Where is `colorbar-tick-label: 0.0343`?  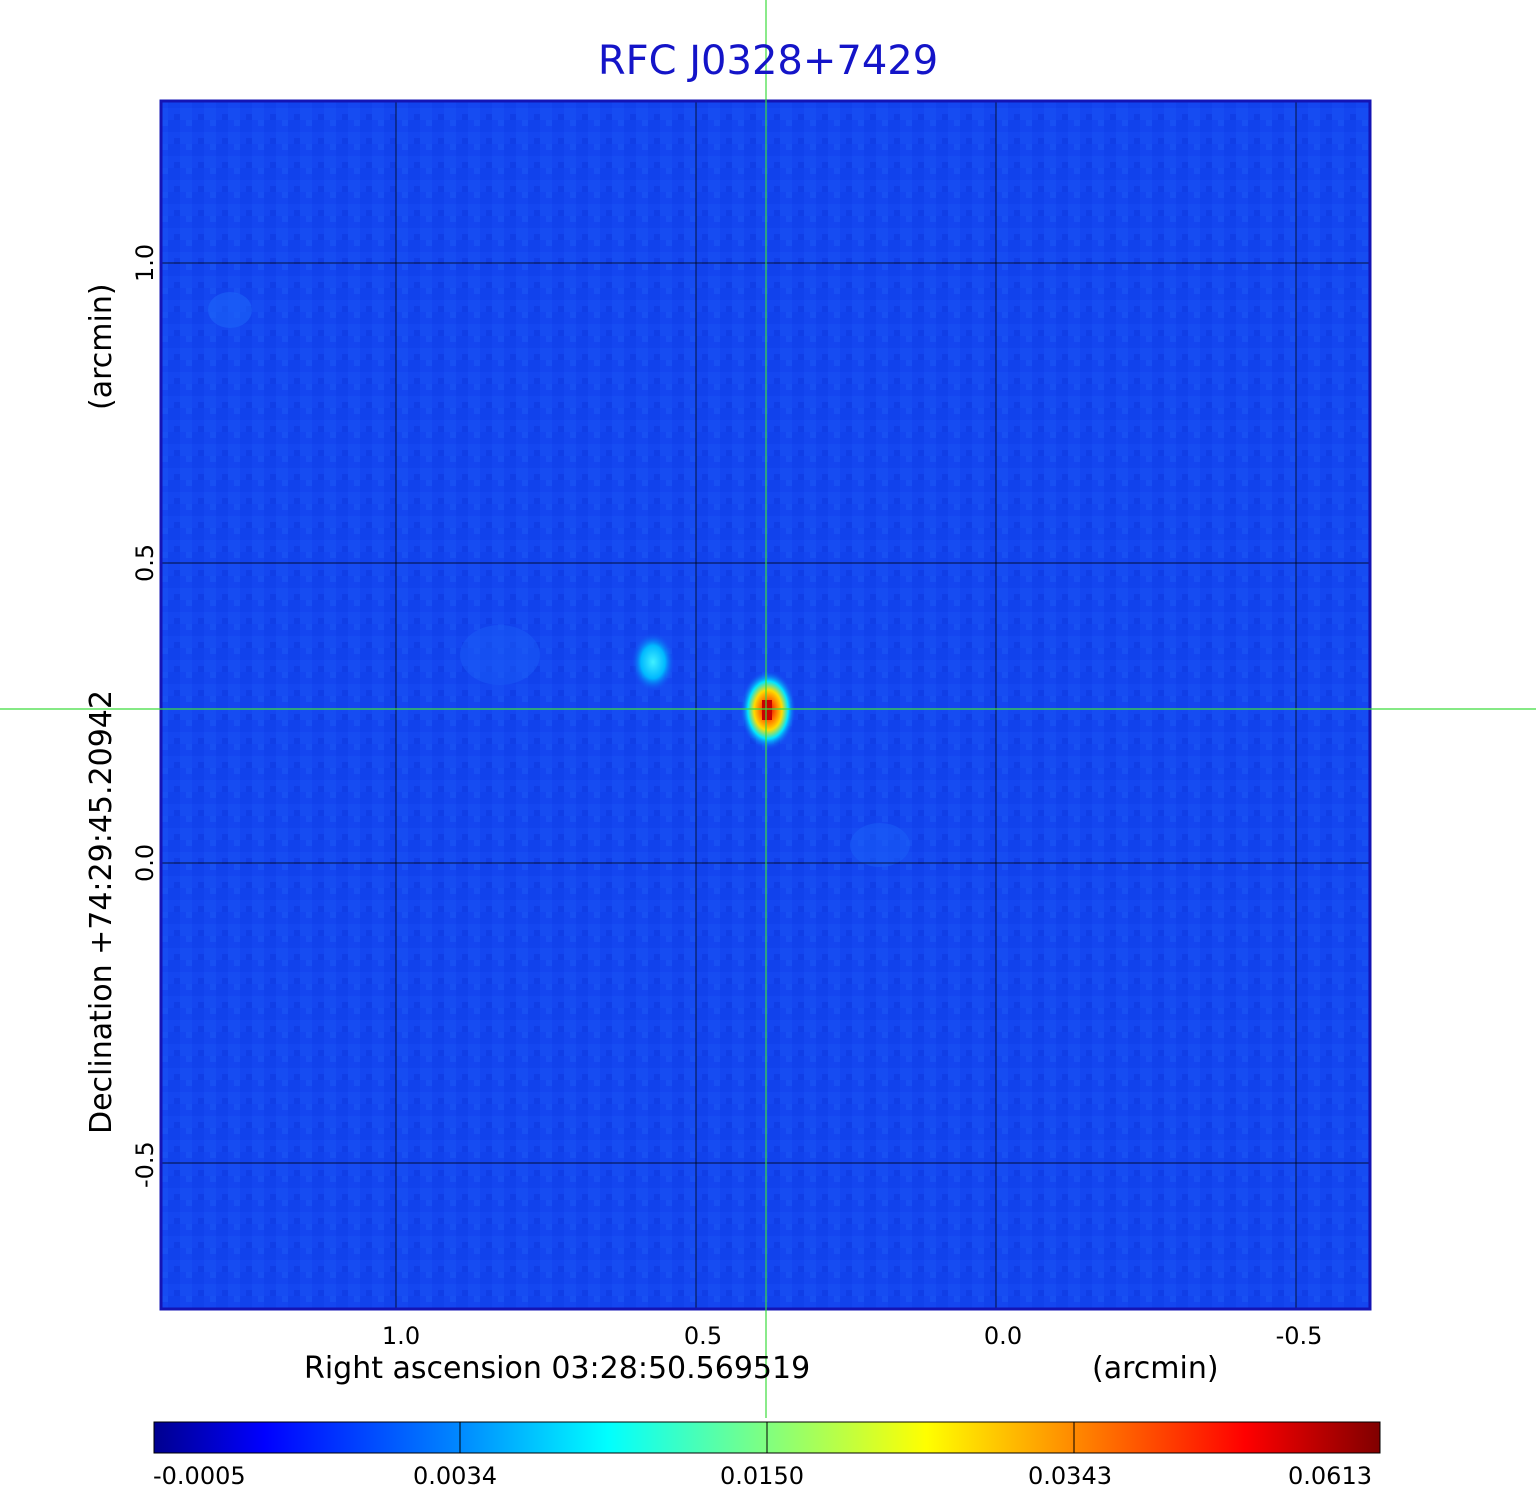 colorbar-tick-label: 0.0343 is located at coordinates (1070, 1476).